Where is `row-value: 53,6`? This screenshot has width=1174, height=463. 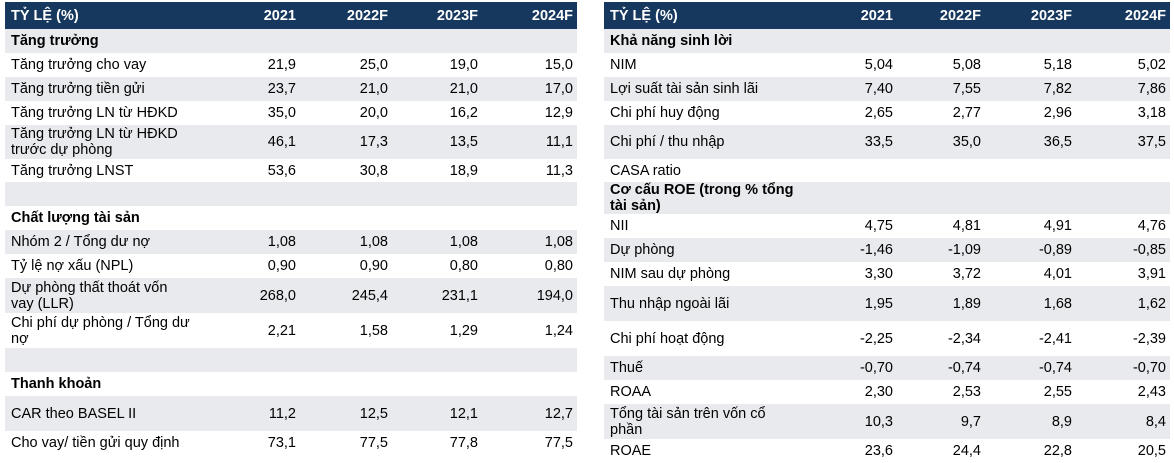
row-value: 53,6 is located at coordinates (281, 170).